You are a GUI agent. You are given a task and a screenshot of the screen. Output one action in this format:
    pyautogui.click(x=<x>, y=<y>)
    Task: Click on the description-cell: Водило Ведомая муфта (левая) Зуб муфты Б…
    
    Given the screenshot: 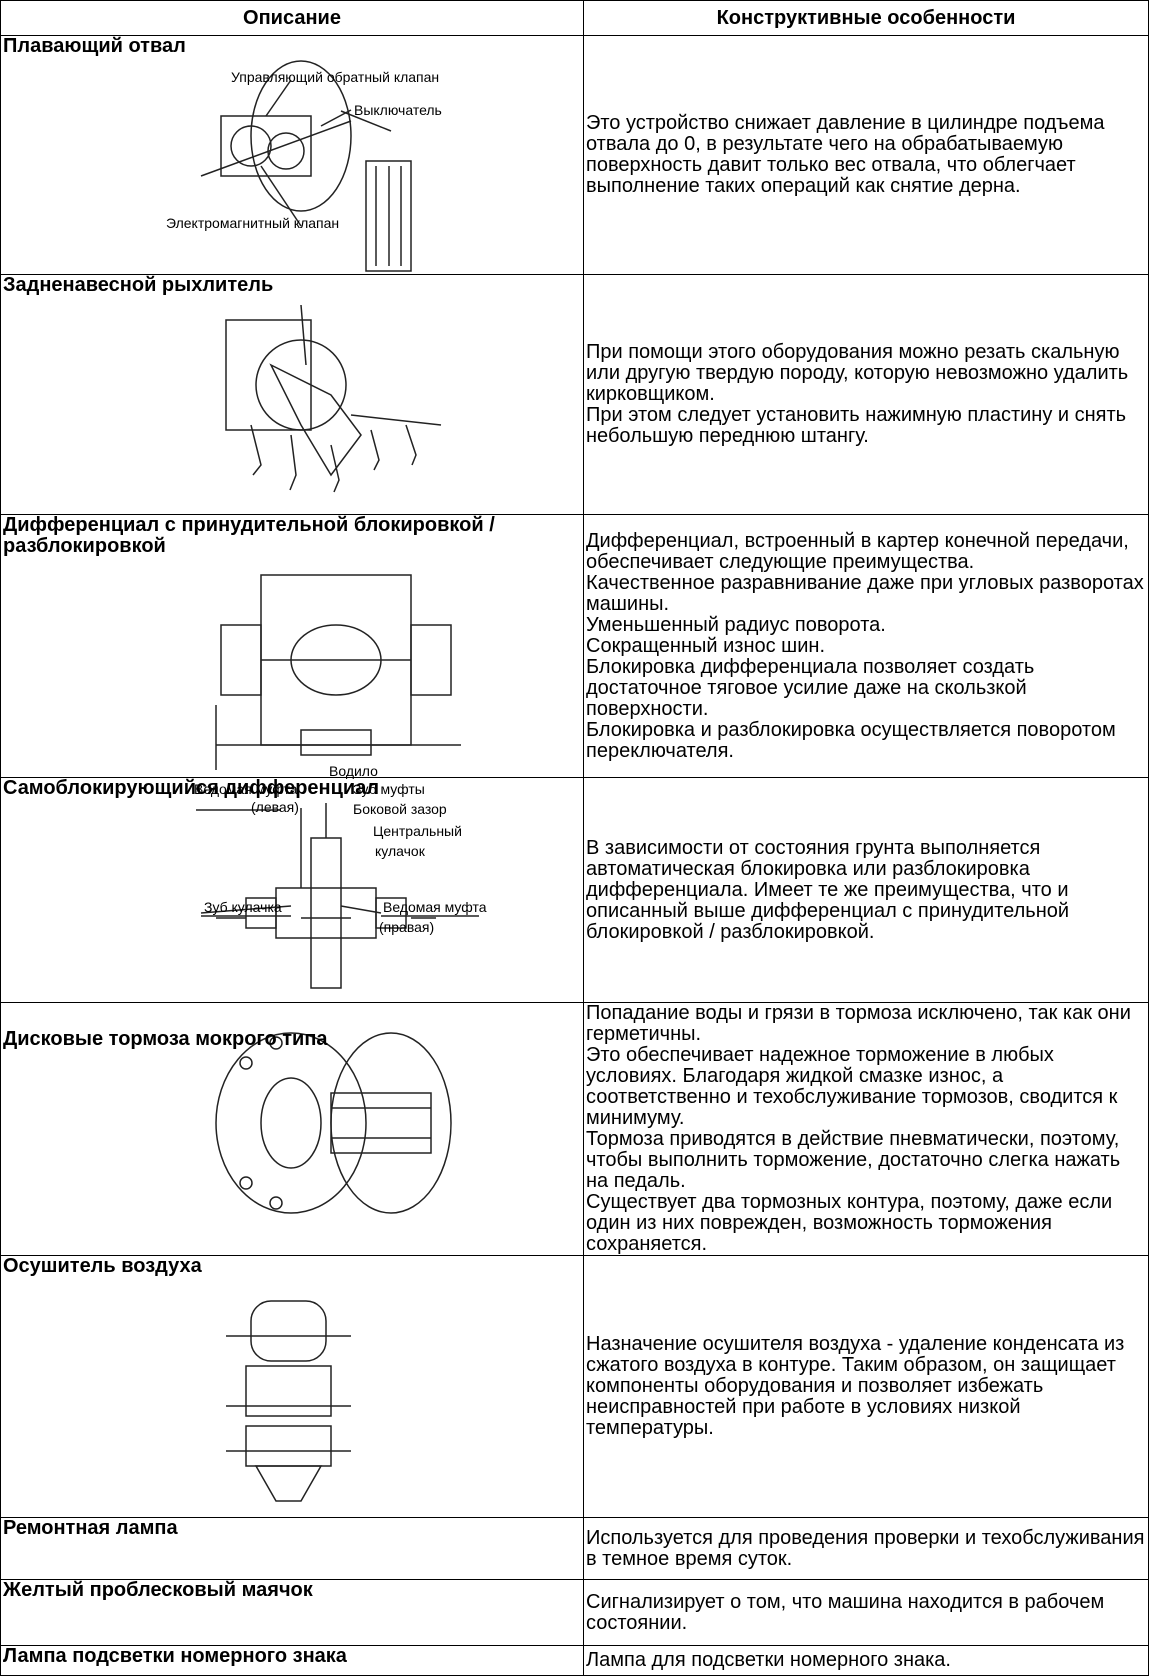 What is the action you would take?
    pyautogui.click(x=292, y=883)
    